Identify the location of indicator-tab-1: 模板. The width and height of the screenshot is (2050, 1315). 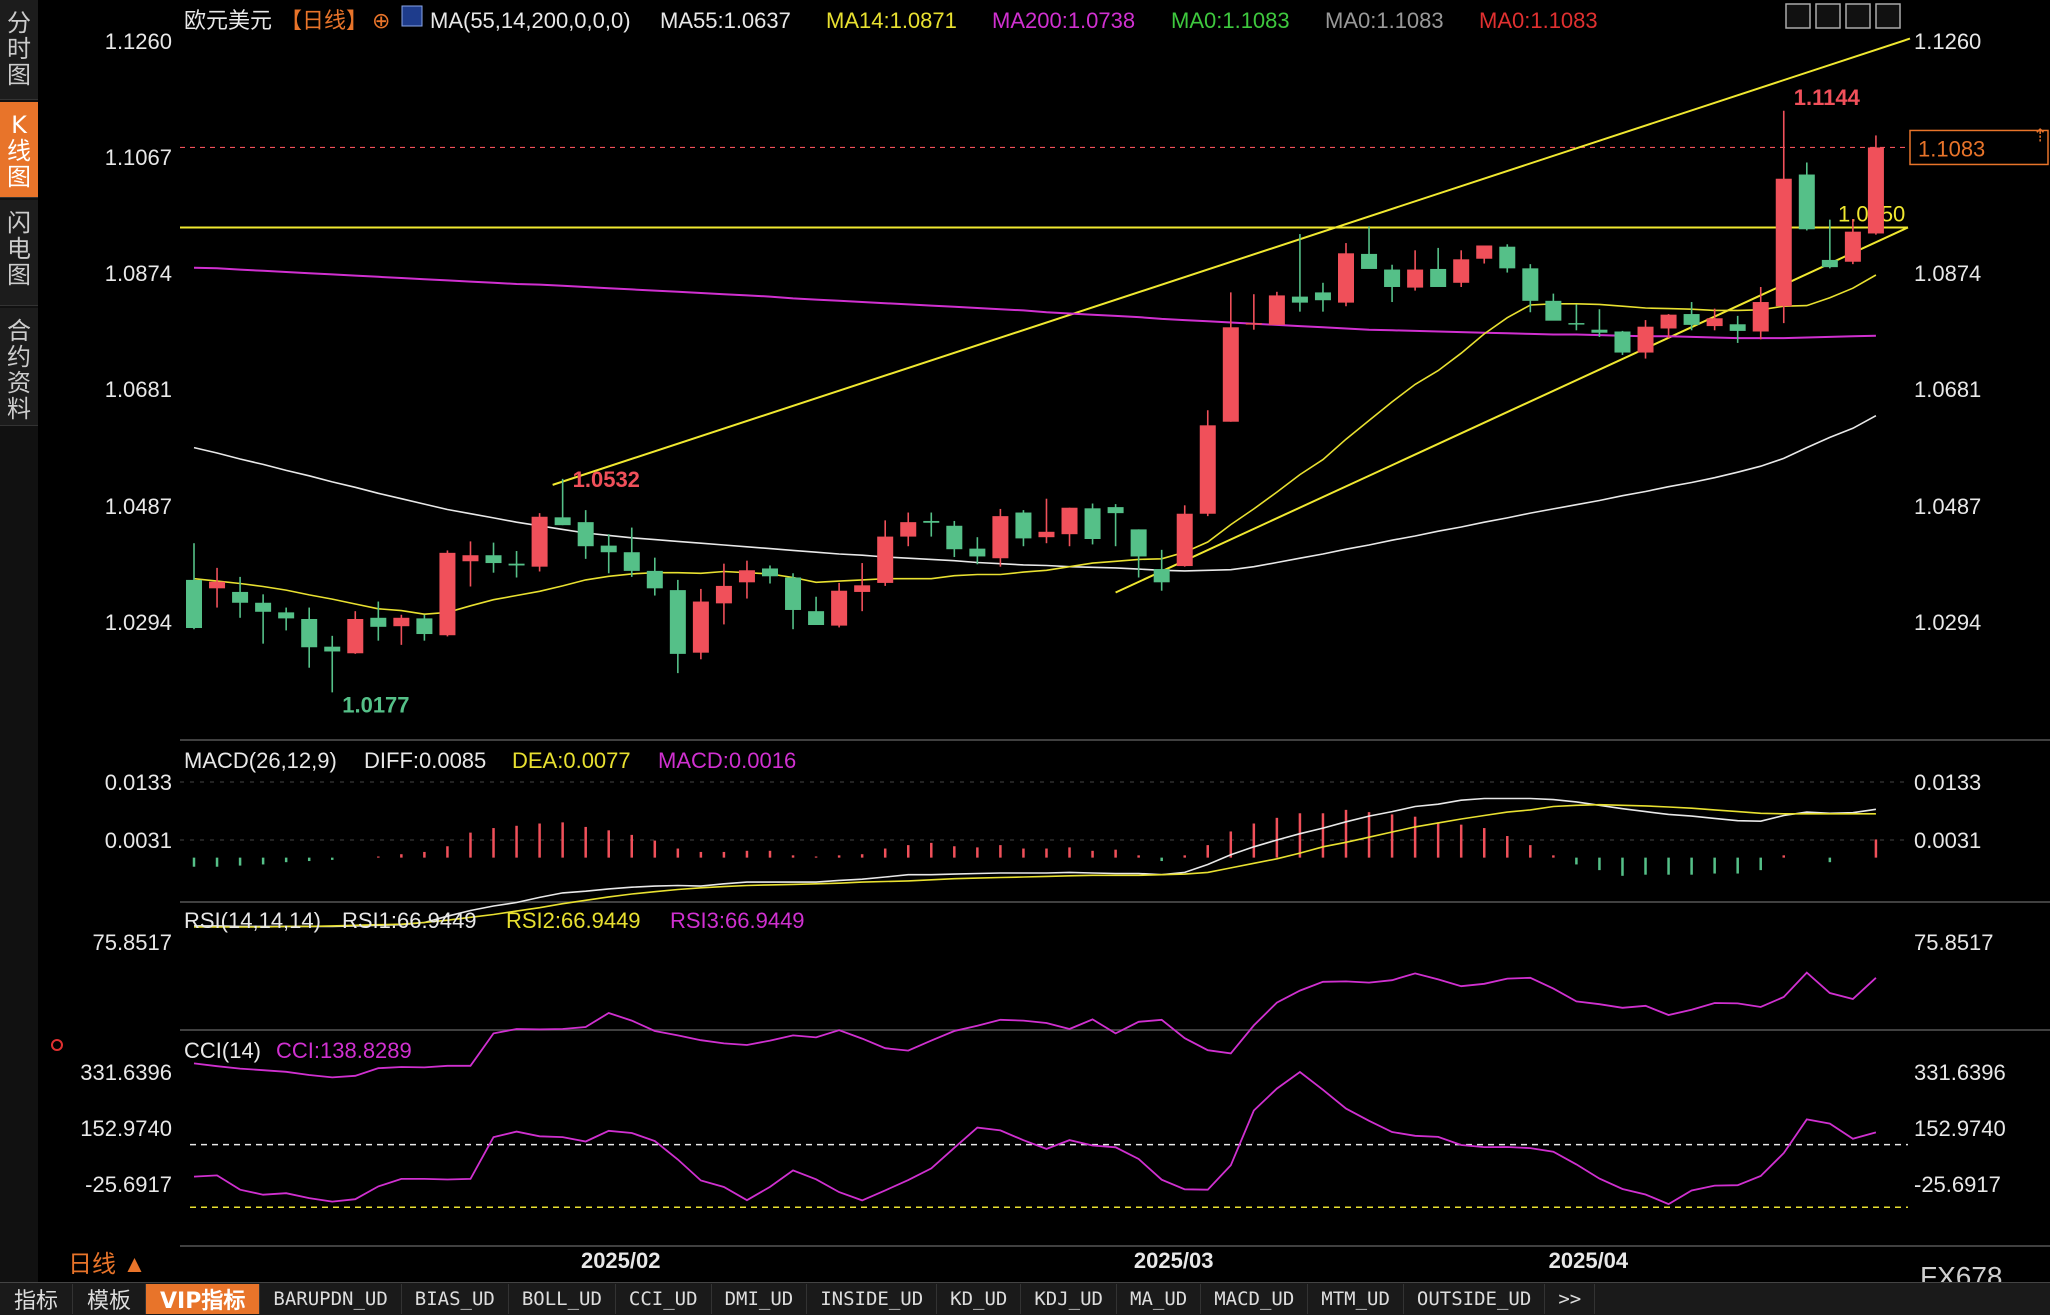
(110, 1299).